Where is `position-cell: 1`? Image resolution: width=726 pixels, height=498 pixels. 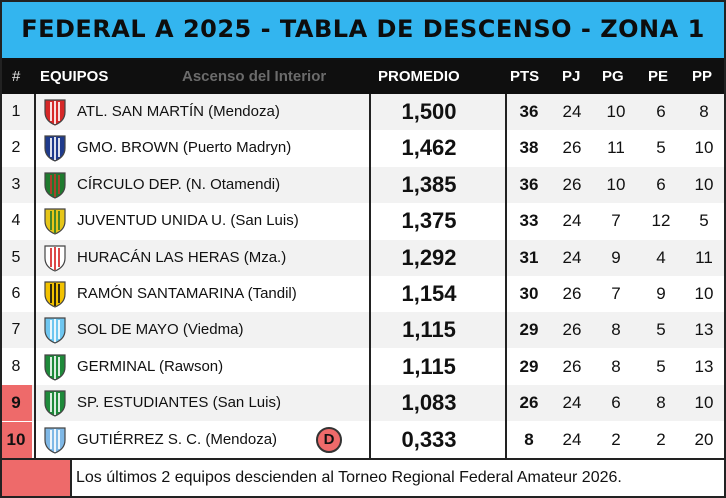 position-cell: 1 is located at coordinates (16, 111).